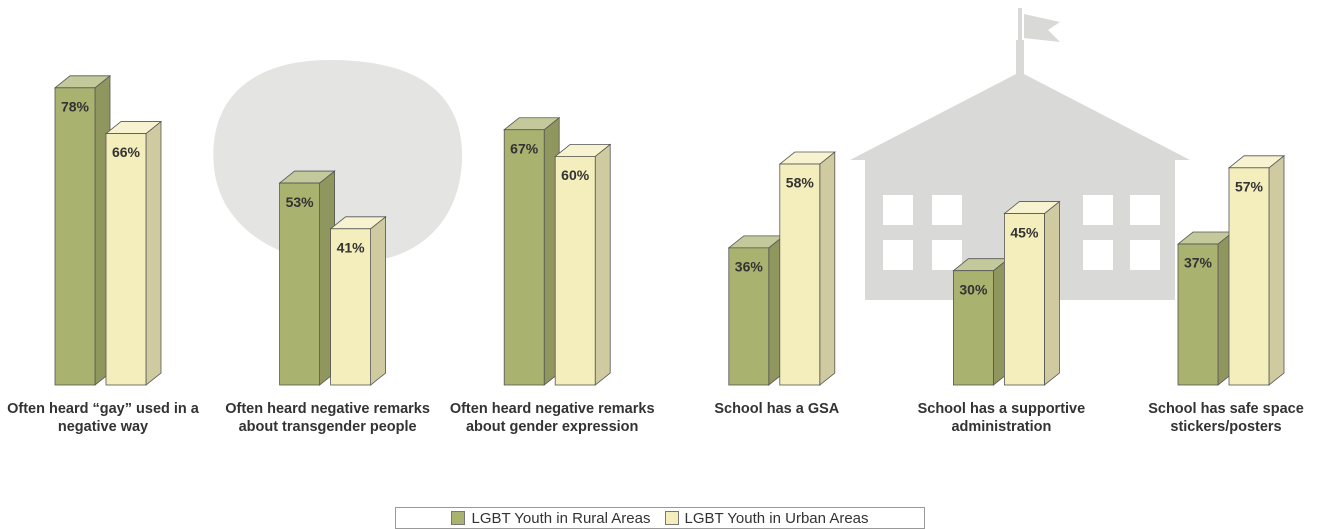  Describe the element at coordinates (973, 289) in the screenshot. I see `value-label: 30%` at that location.